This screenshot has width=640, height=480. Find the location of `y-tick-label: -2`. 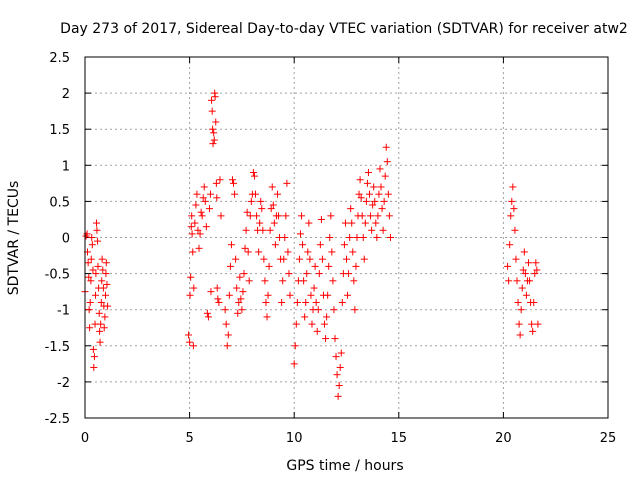

y-tick-label: -2 is located at coordinates (63, 383).